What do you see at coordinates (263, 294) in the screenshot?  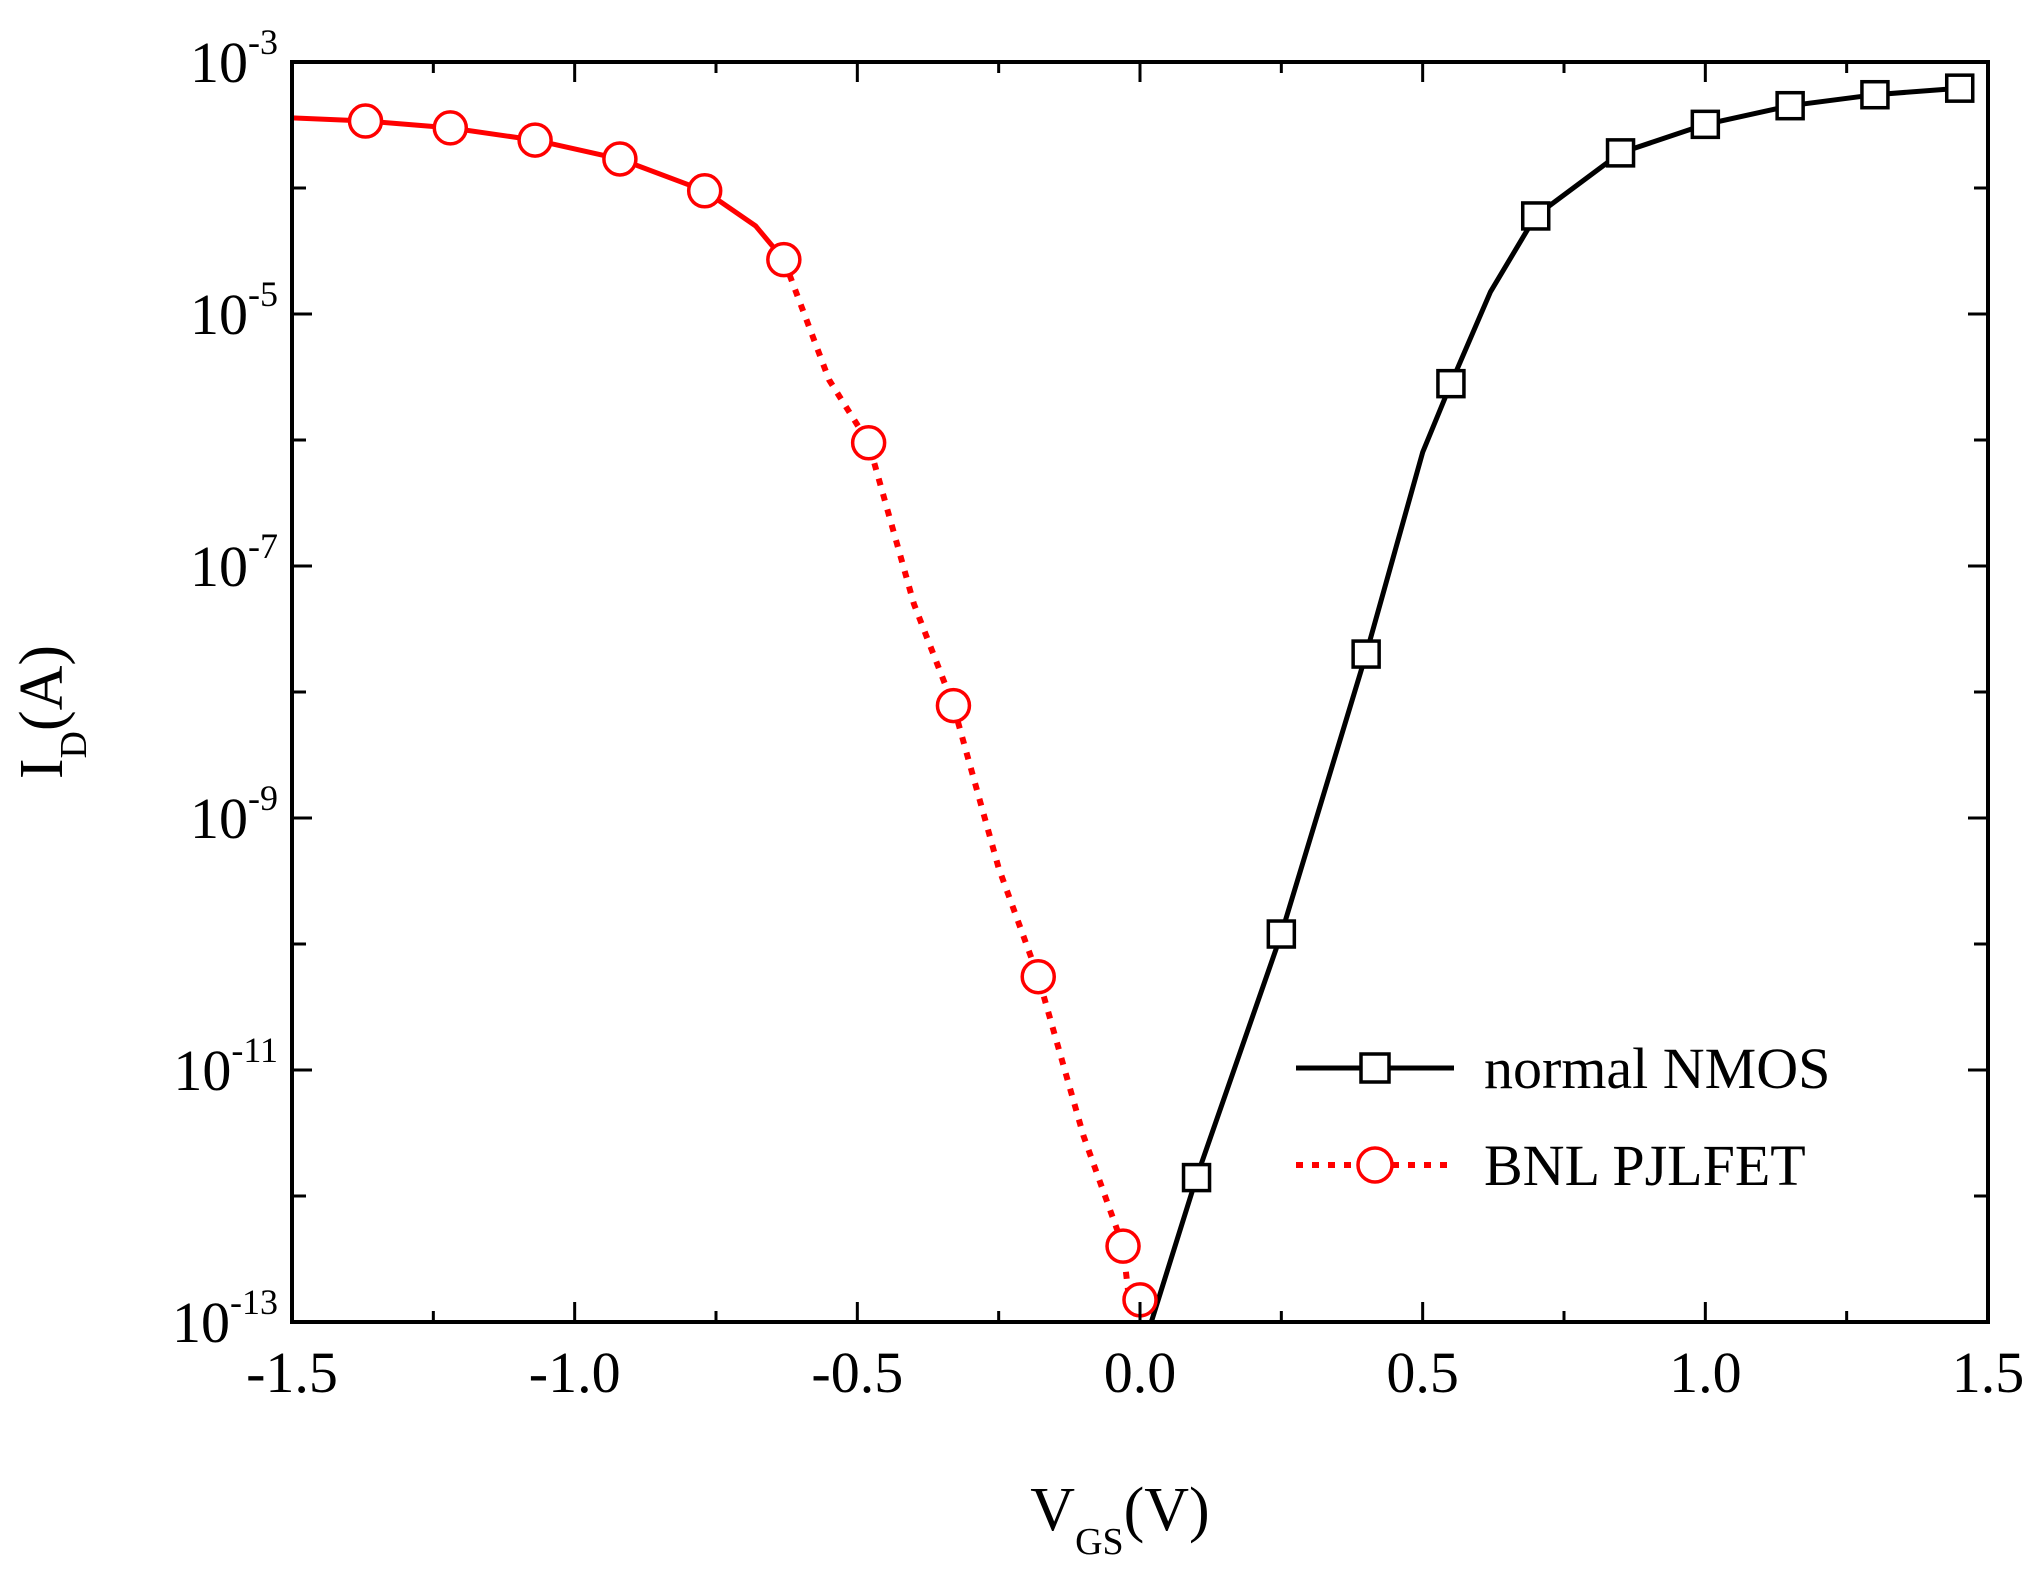 I see `y-tick-exponent: -5` at bounding box center [263, 294].